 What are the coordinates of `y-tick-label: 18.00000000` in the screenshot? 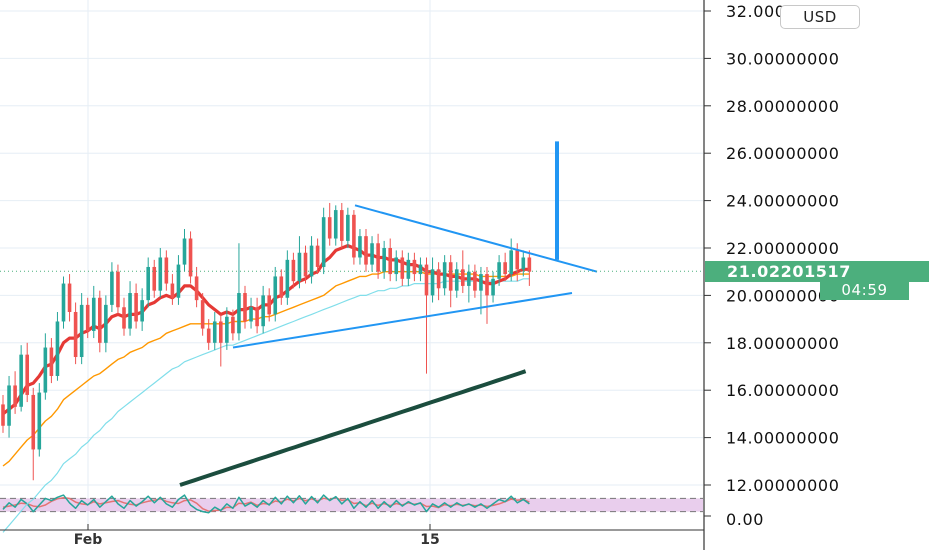 It's located at (782, 343).